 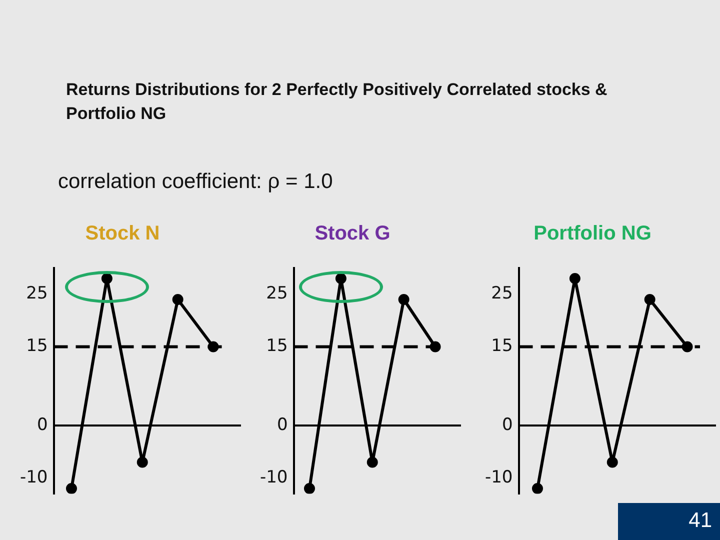 What do you see at coordinates (337, 102) in the screenshot?
I see `text: Returns Distributions for 2 Perfectly Positively Correlated stocks & Portfolio NG` at bounding box center [337, 102].